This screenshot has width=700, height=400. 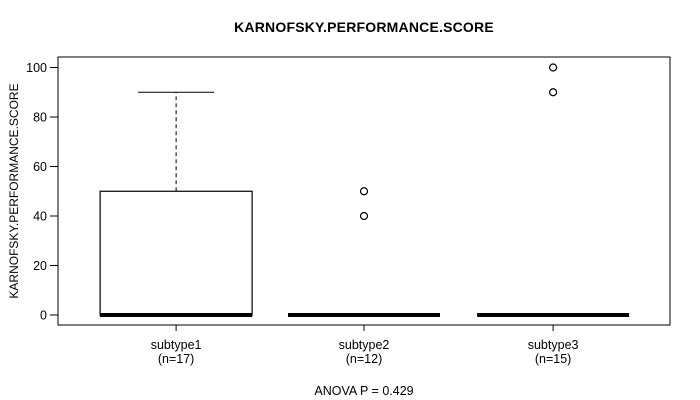 What do you see at coordinates (553, 359) in the screenshot?
I see `x-sublabel-subtype3: (n=15)` at bounding box center [553, 359].